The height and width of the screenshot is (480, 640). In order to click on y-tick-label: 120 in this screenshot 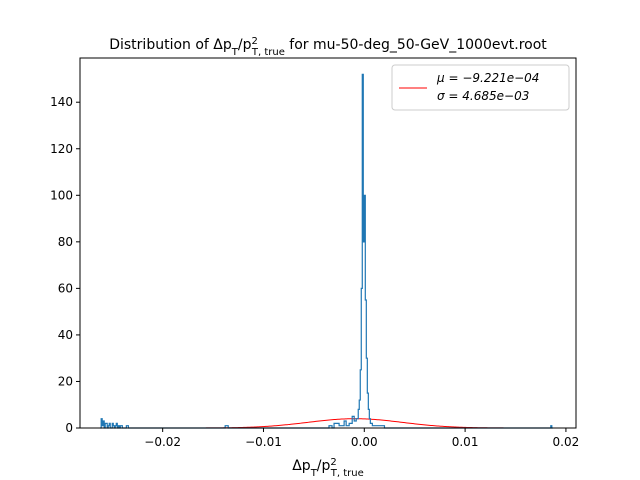, I will do `click(61, 149)`.